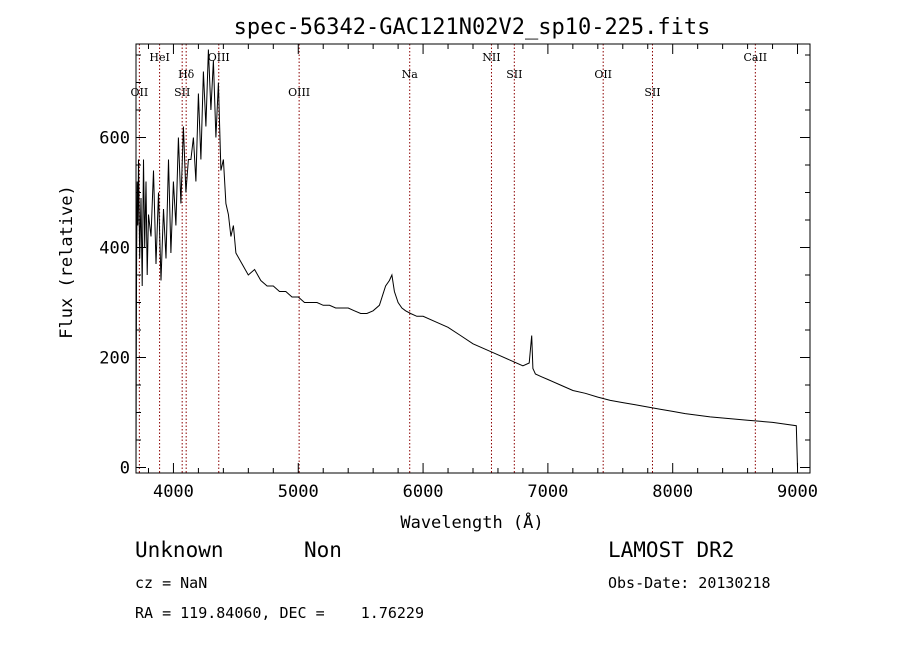 The width and height of the screenshot is (900, 649). What do you see at coordinates (173, 492) in the screenshot?
I see `x-tick-label: 4000` at bounding box center [173, 492].